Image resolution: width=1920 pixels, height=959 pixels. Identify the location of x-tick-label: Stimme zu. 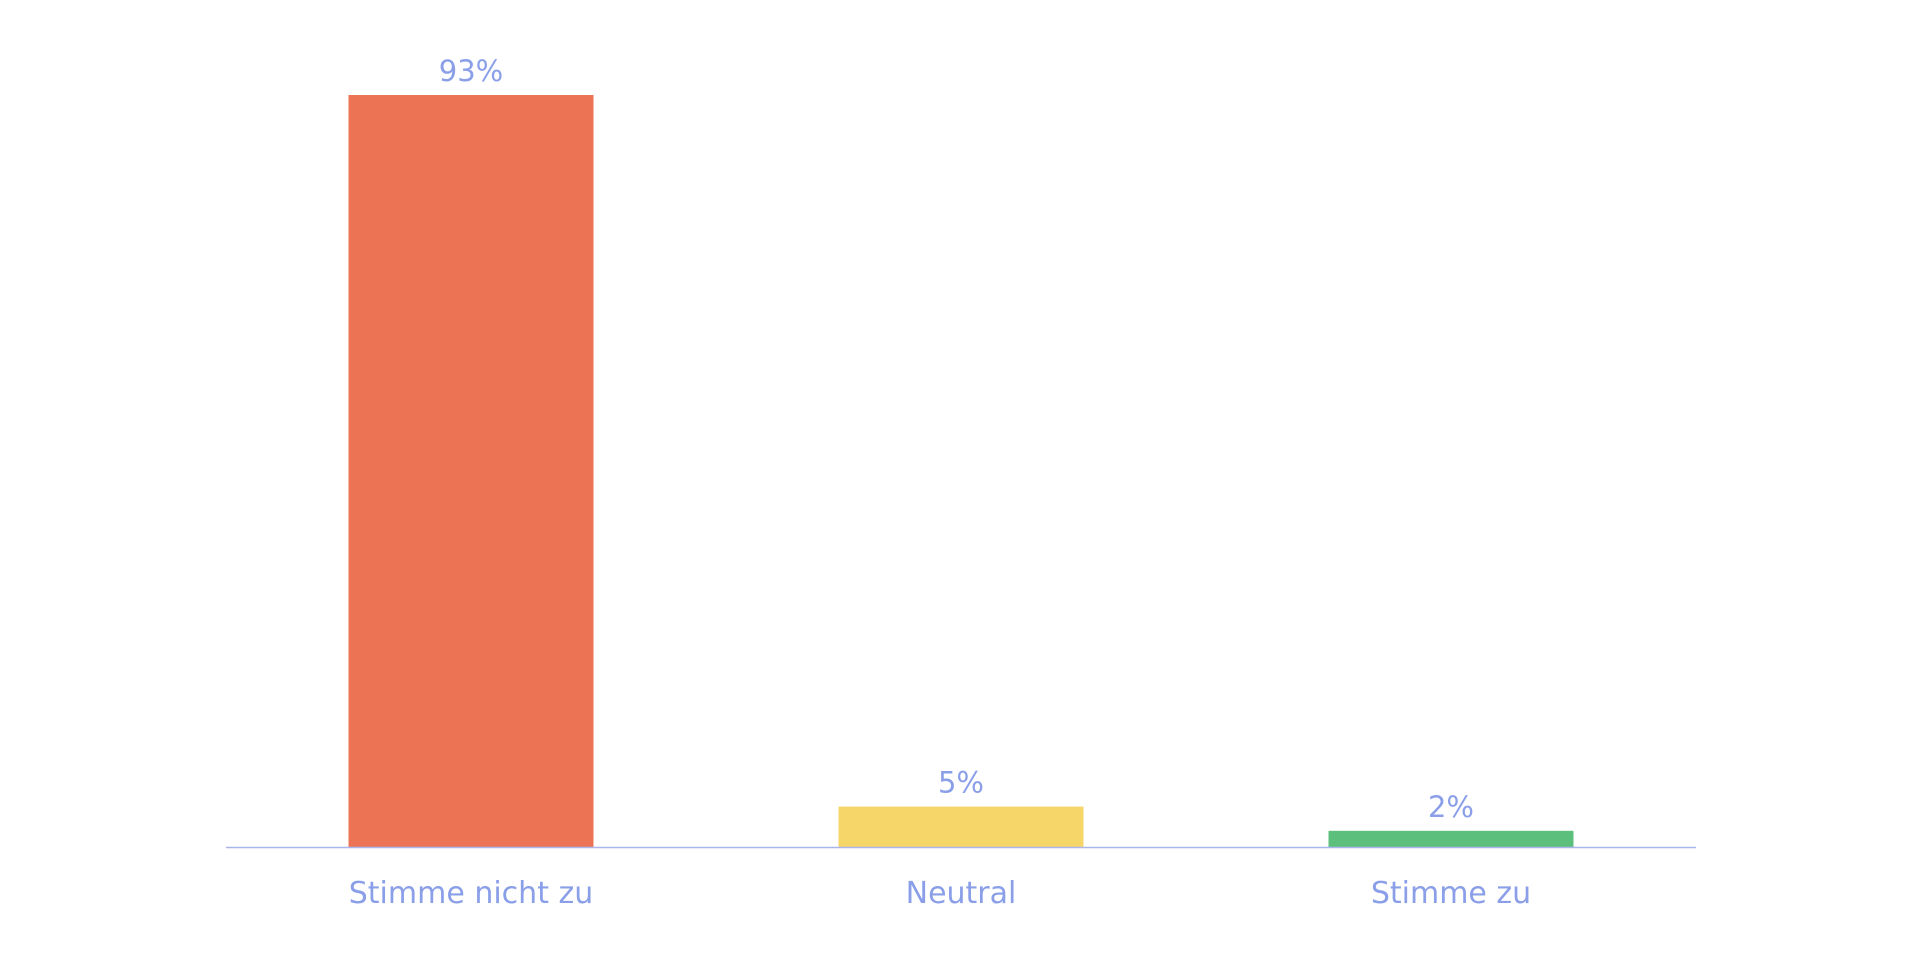
(1451, 893).